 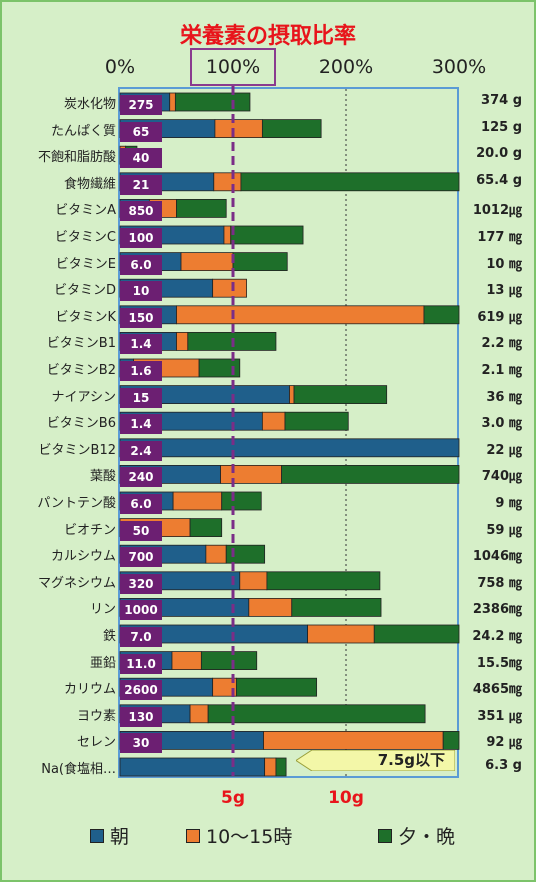 What do you see at coordinates (141, 637) in the screenshot?
I see `target-badge: 7.0` at bounding box center [141, 637].